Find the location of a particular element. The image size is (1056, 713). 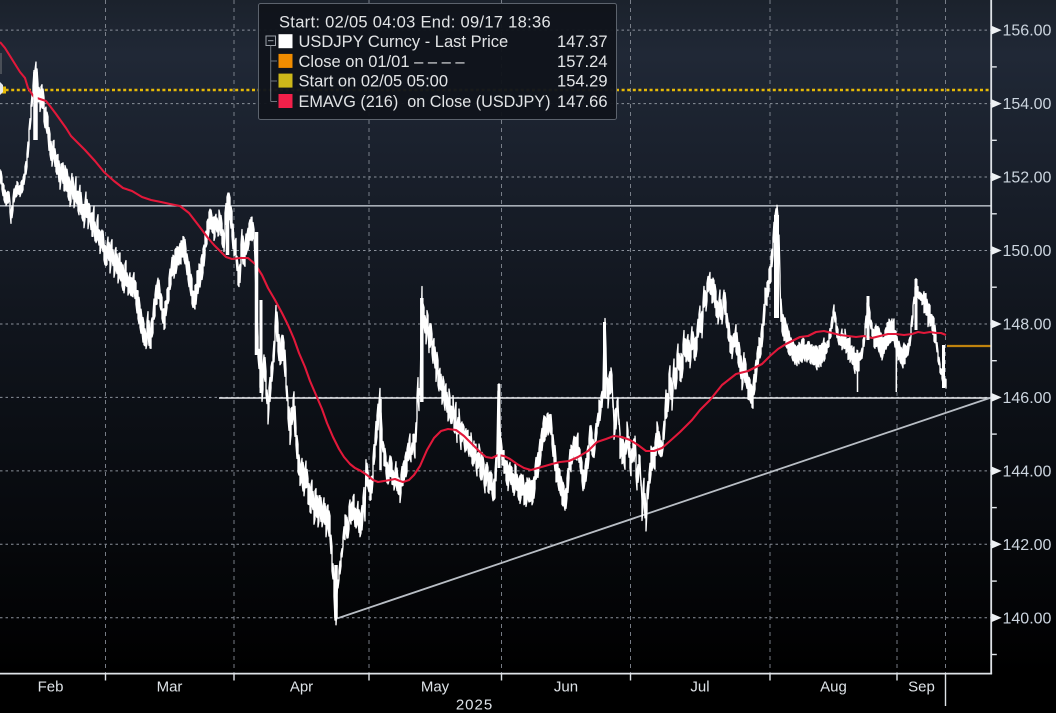

svg-text: Aug is located at coordinates (833, 687).